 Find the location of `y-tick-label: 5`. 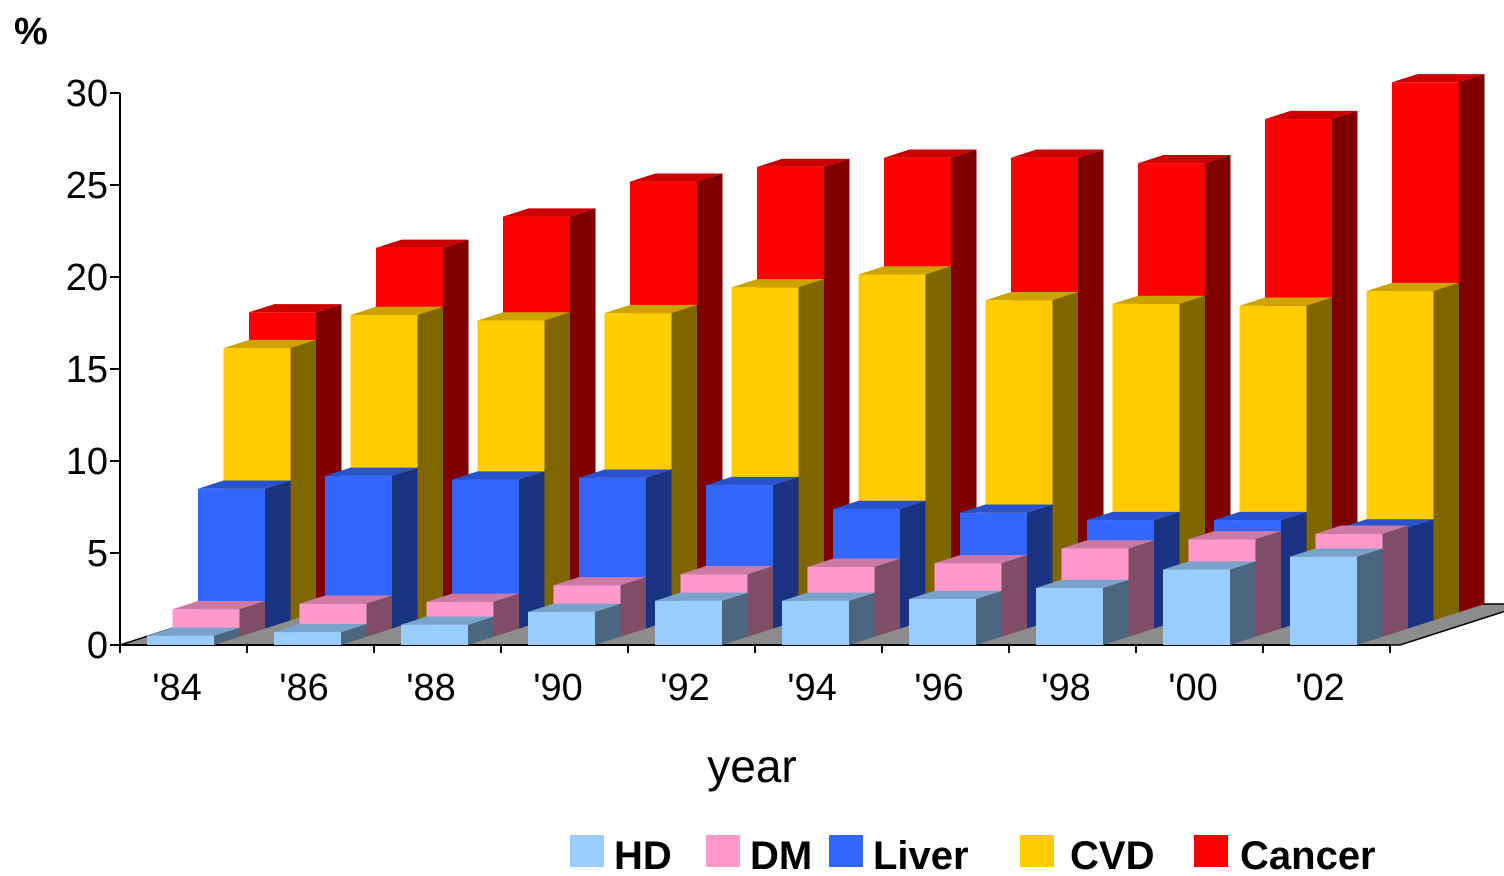

y-tick-label: 5 is located at coordinates (97, 554).